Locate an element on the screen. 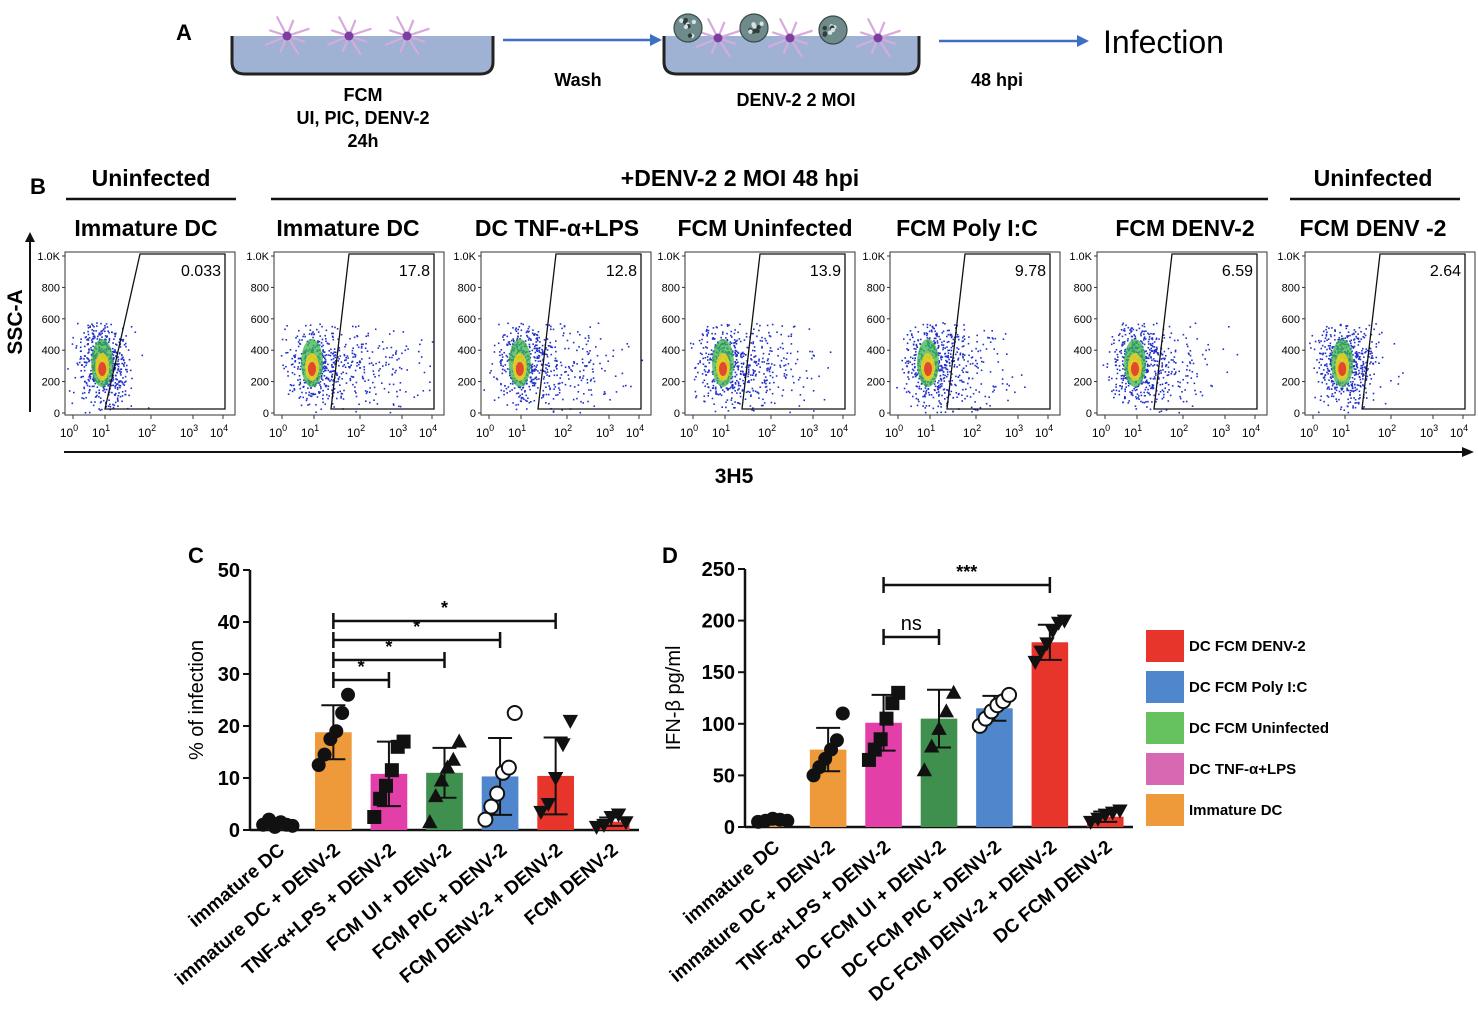 The width and height of the screenshot is (1478, 1027). facs-plot-title: FCM DENV -2 is located at coordinates (1373, 228).